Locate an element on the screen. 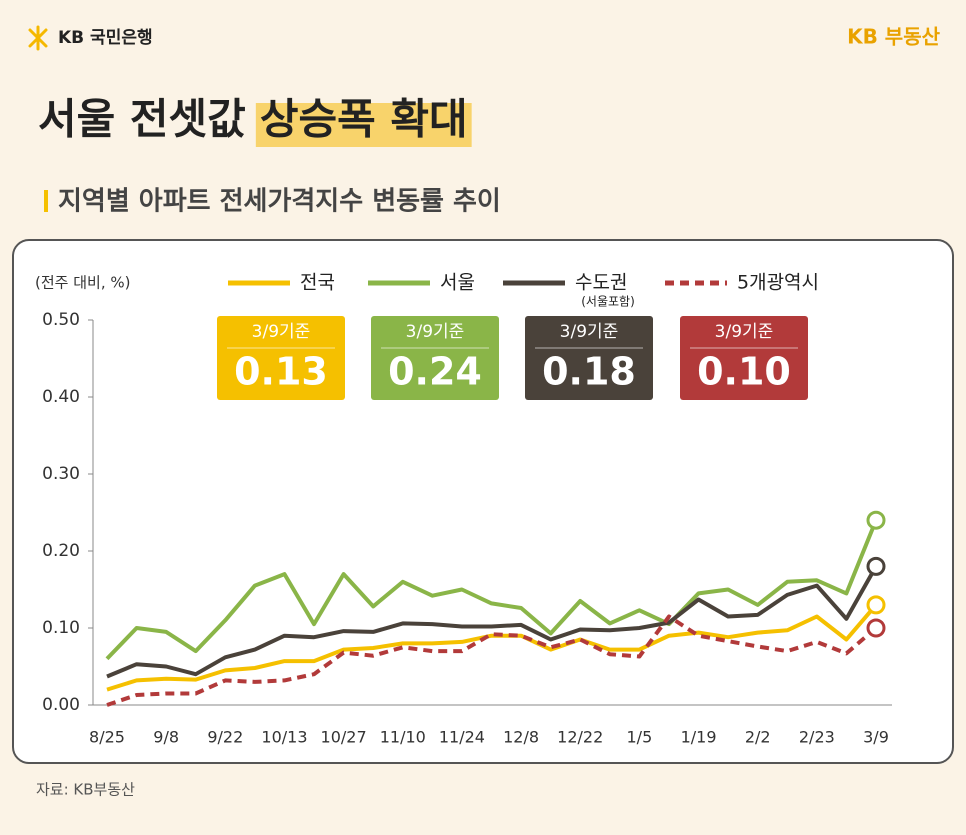  y-tick-label: 0.20 is located at coordinates (61, 551).